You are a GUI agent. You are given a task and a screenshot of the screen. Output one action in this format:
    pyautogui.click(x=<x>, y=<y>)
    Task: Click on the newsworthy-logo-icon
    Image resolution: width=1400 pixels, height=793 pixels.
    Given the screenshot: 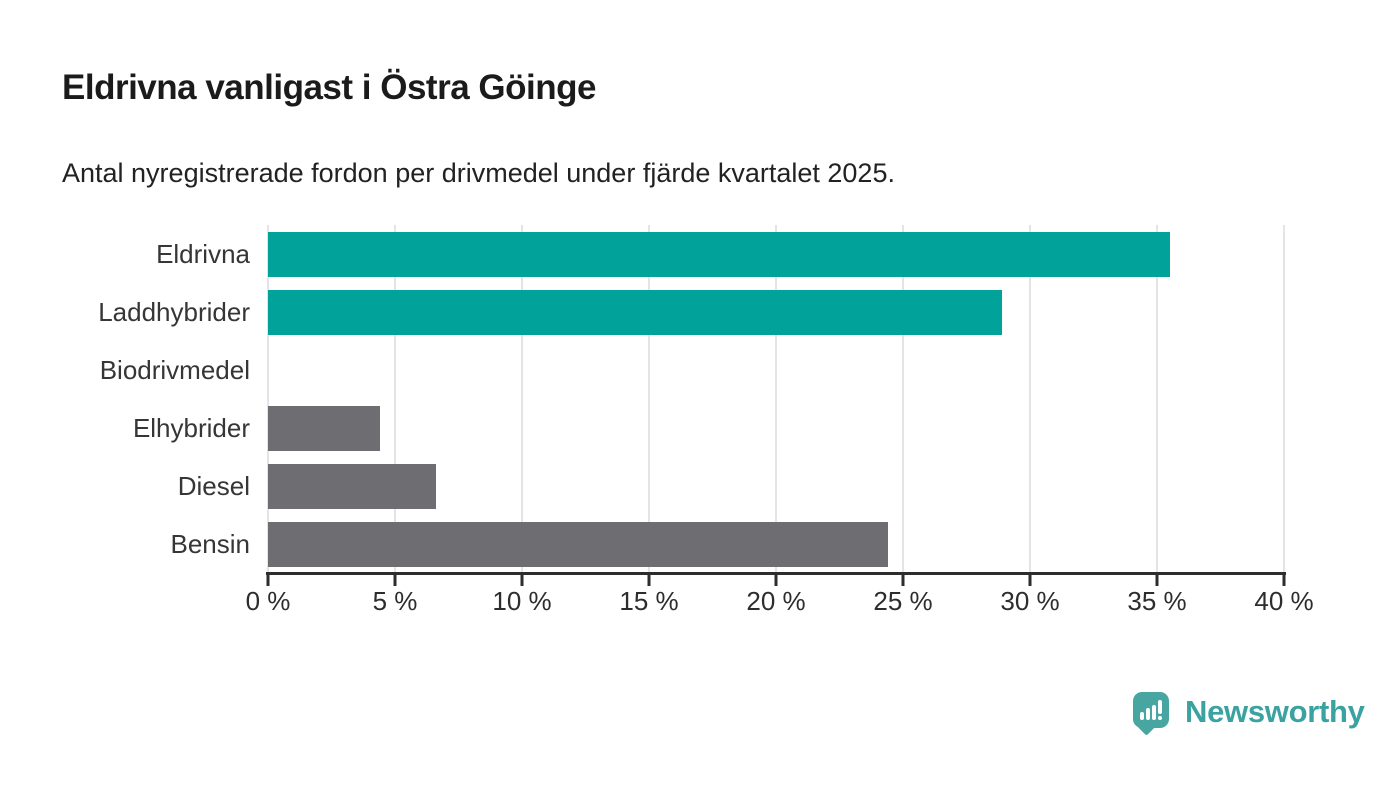 What is the action you would take?
    pyautogui.click(x=1151, y=714)
    